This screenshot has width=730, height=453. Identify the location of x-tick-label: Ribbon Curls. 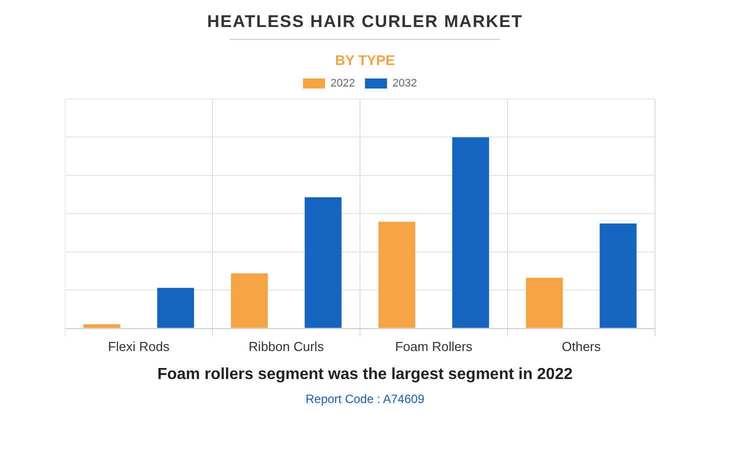
(286, 346).